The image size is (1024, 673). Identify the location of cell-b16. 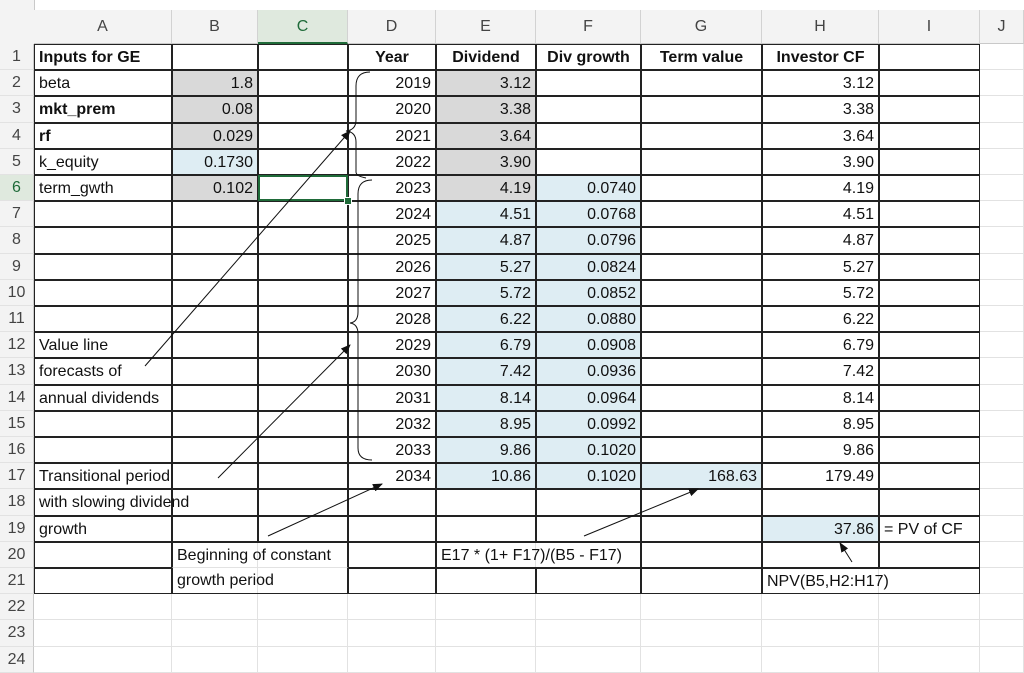
(215, 450).